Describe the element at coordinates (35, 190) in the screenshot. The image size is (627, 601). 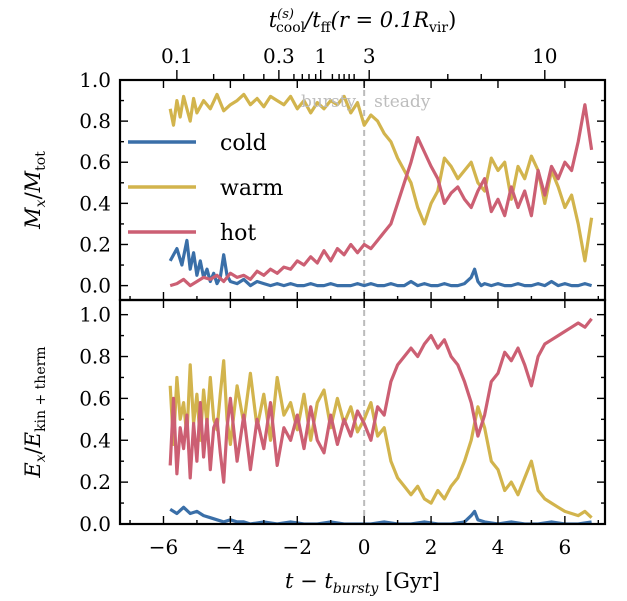
I see `y-axis-label: Mx/Mtot` at that location.